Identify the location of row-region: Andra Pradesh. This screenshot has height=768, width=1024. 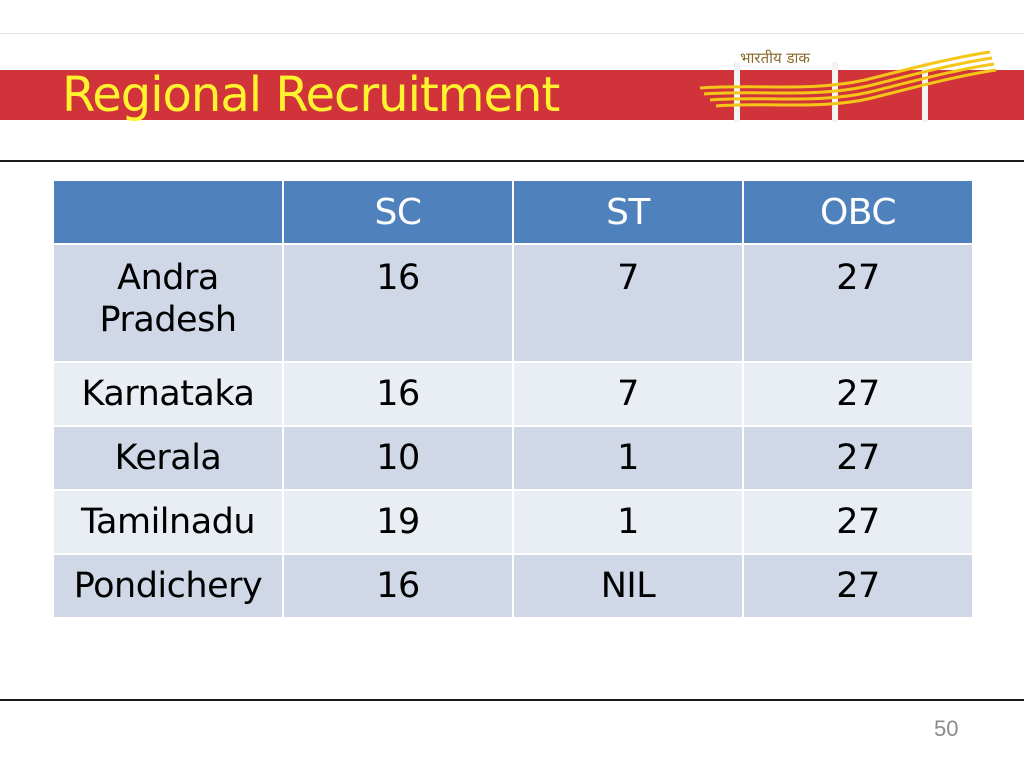
(168, 303).